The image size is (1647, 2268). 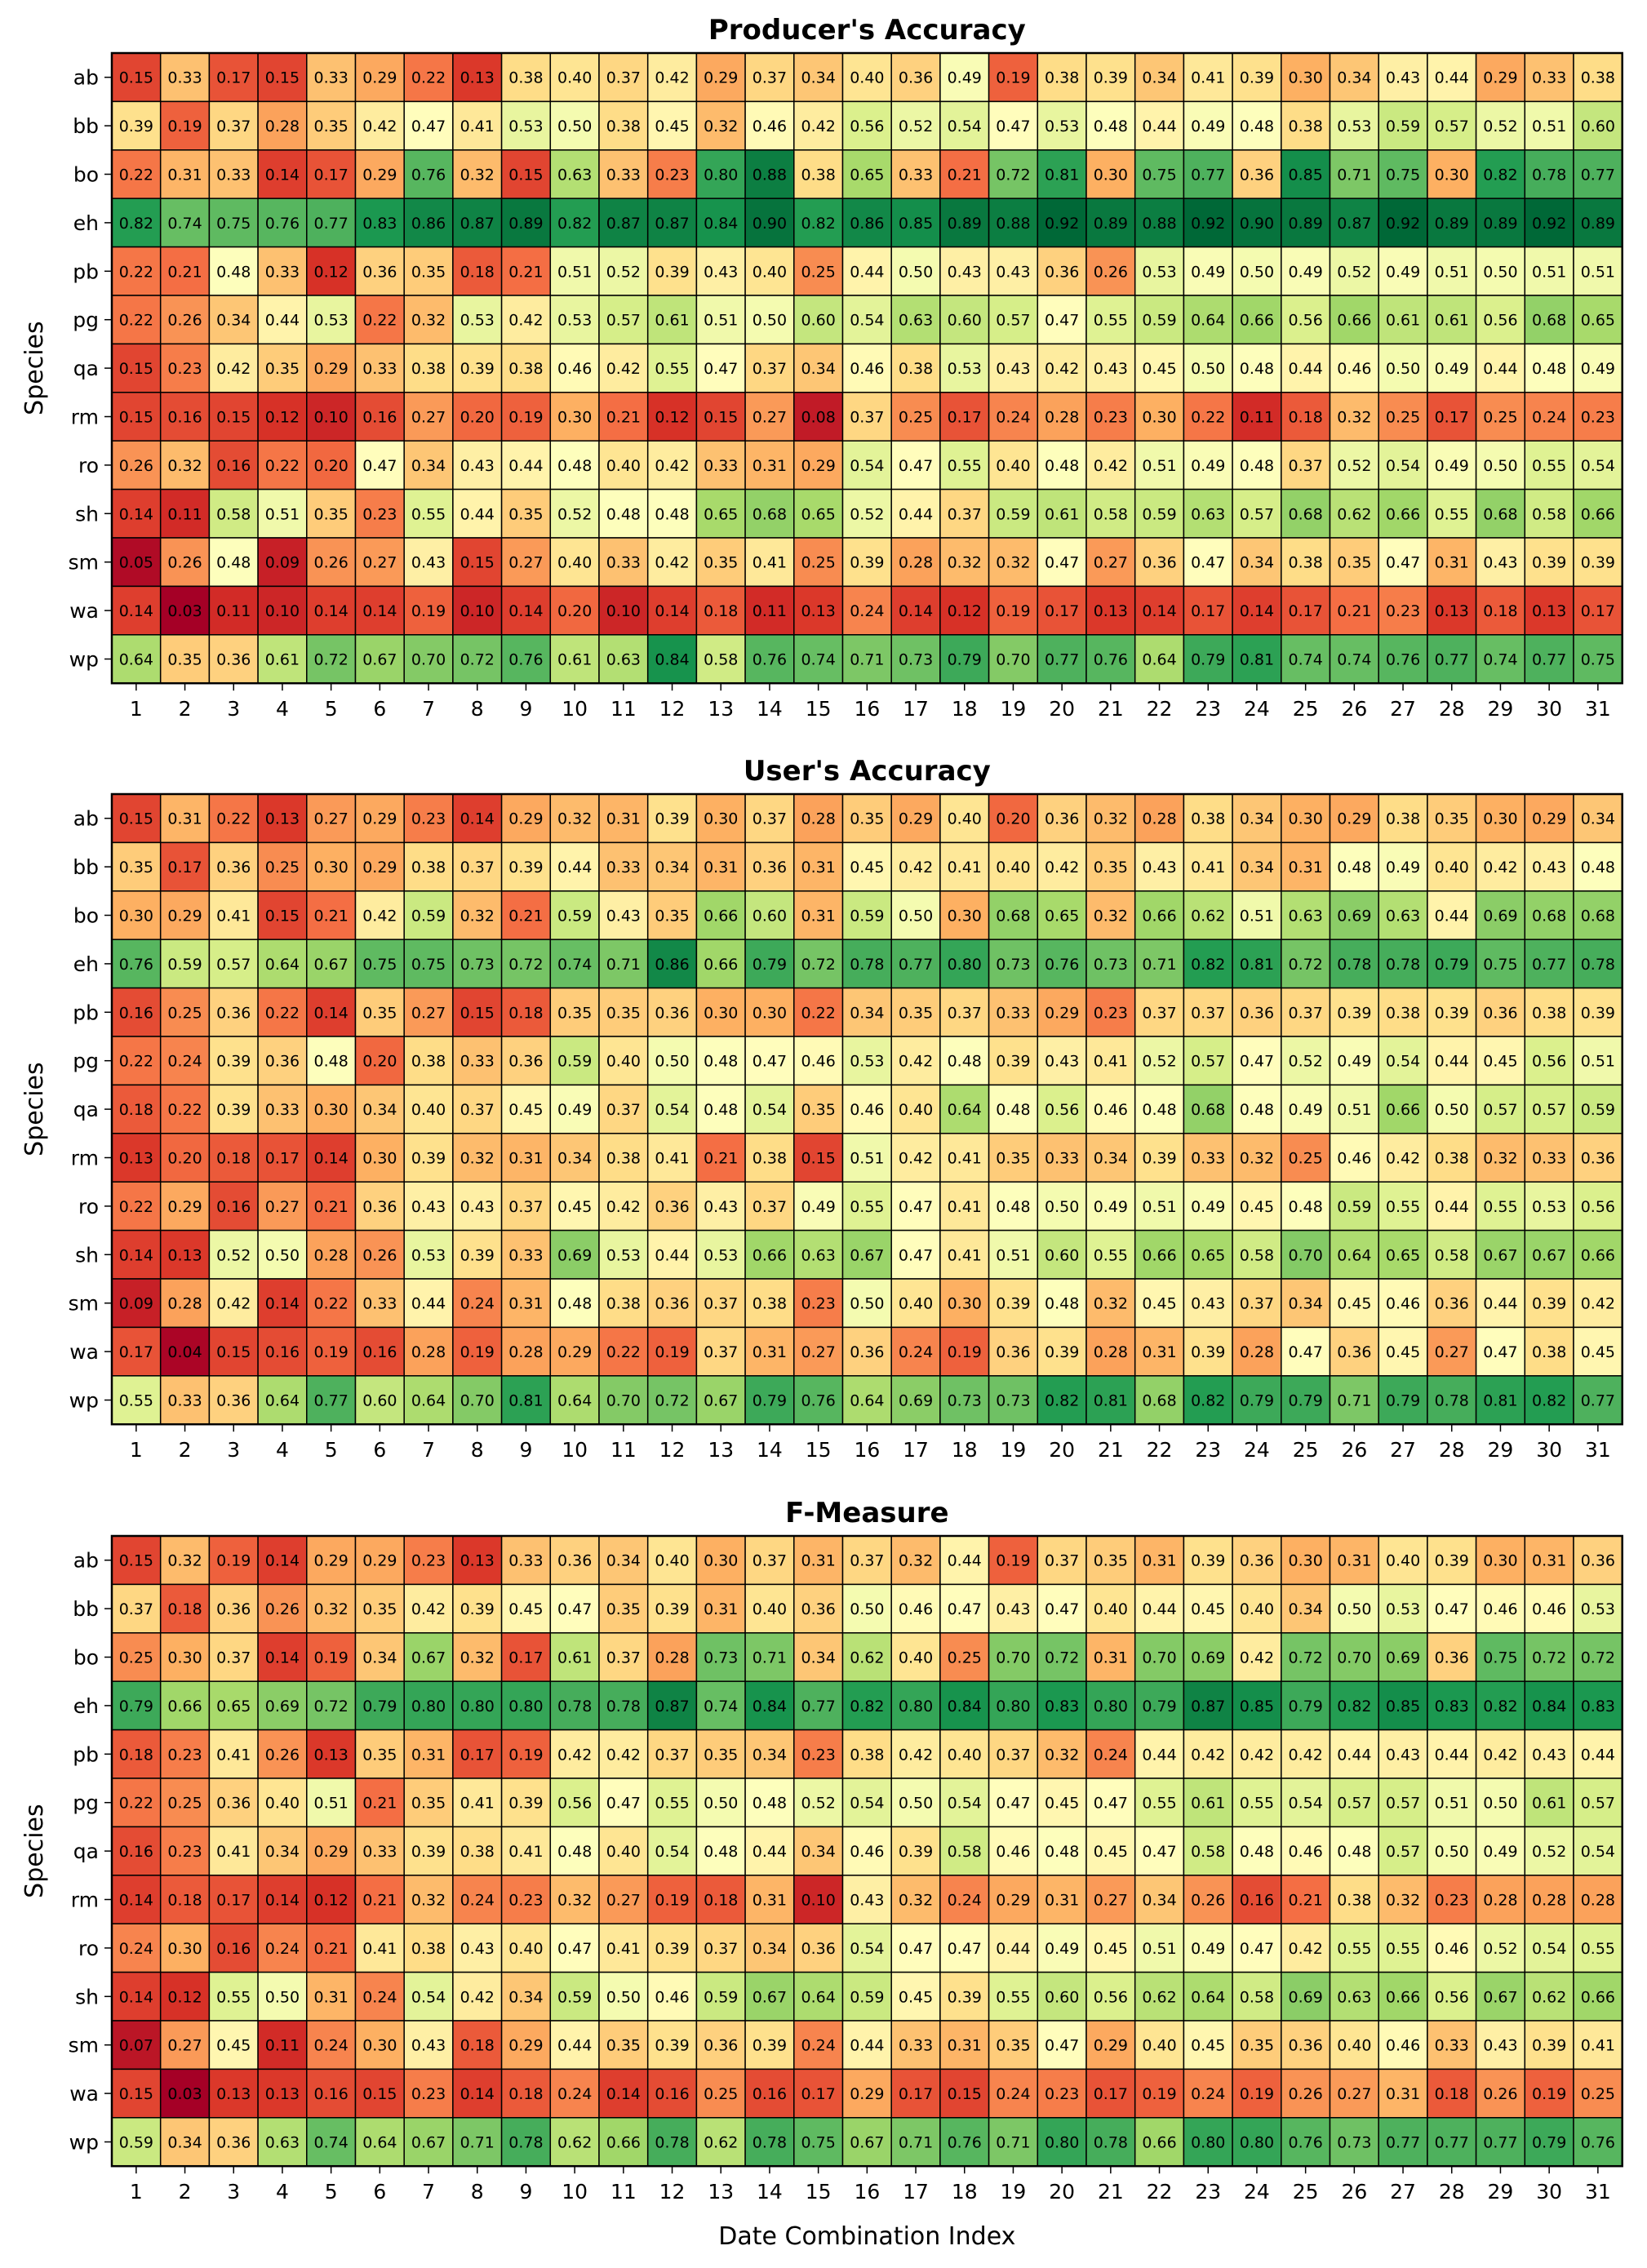 I want to click on cell-value-label: 0.51, so click(x=1159, y=1207).